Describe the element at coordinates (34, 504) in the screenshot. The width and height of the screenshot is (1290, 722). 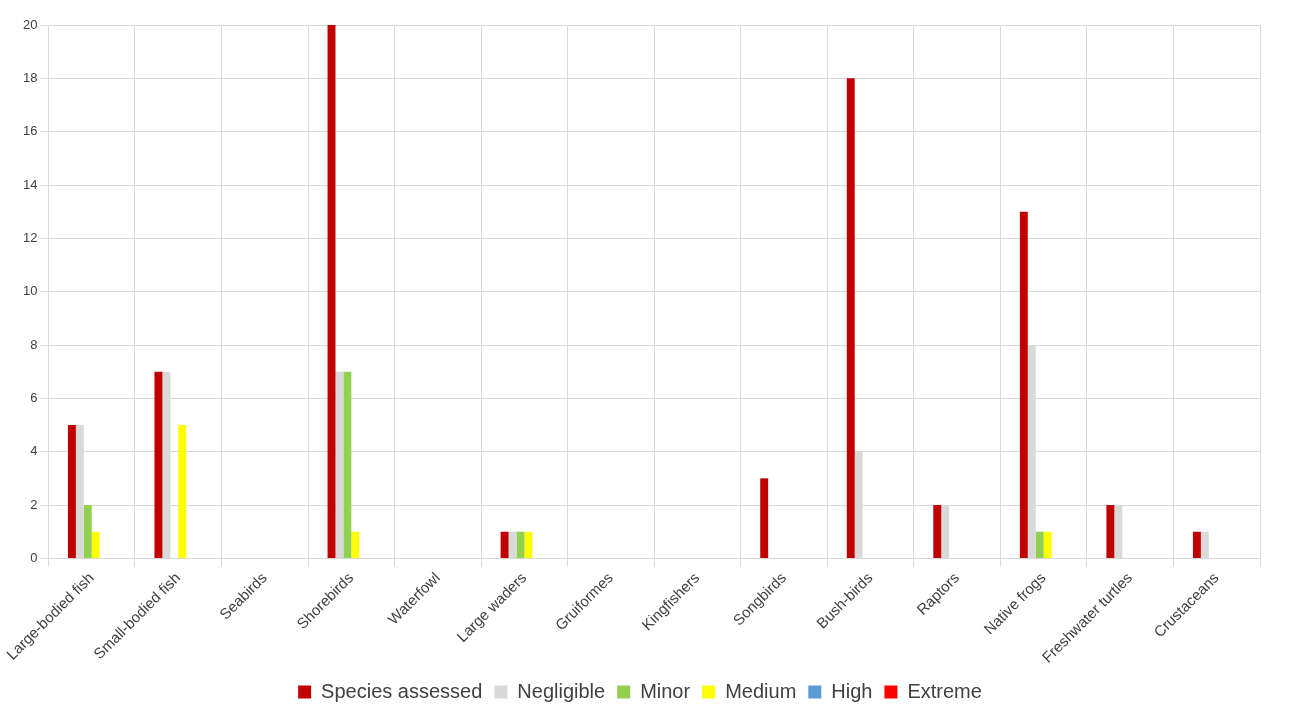
I see `y-tick-label: 2` at that location.